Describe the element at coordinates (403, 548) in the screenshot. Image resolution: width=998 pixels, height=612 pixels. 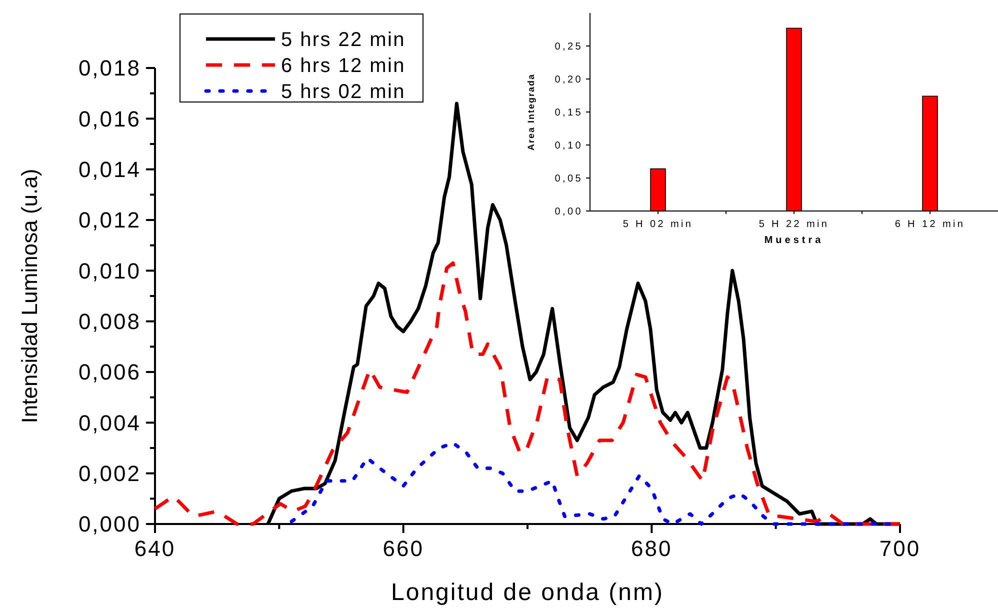
I see `x-tick-label: 660` at that location.